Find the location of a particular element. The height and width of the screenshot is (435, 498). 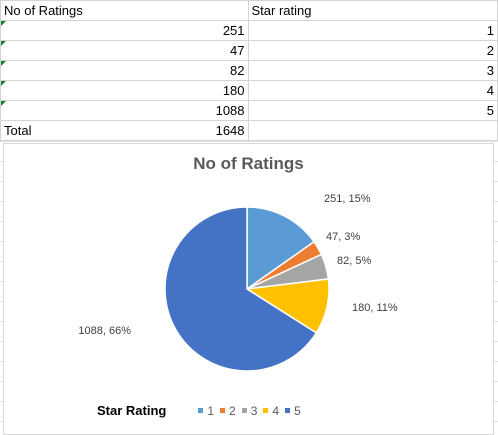

table-row: 251 1 is located at coordinates (249, 30).